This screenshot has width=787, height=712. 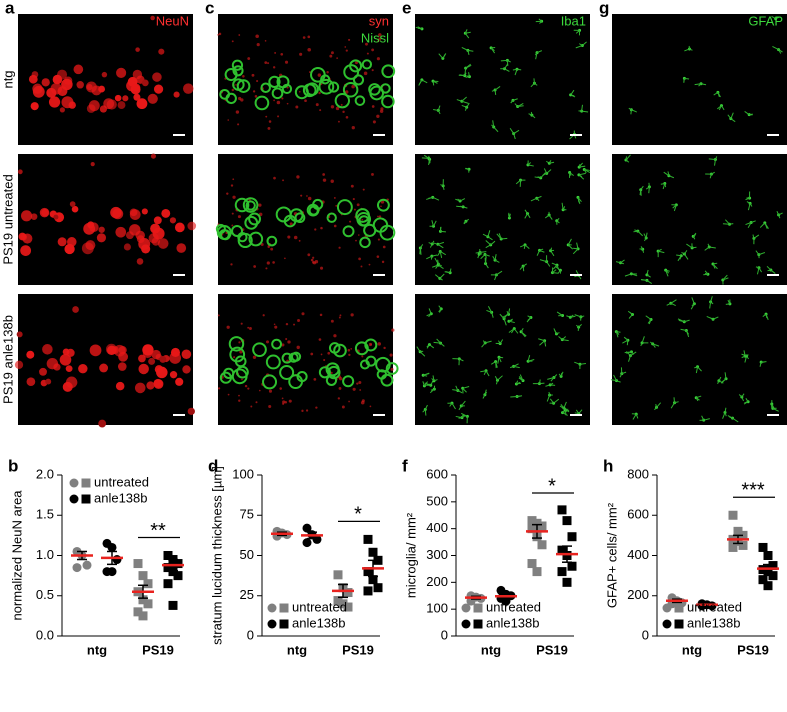 I want to click on y-tick-label: 25, so click(x=247, y=594).